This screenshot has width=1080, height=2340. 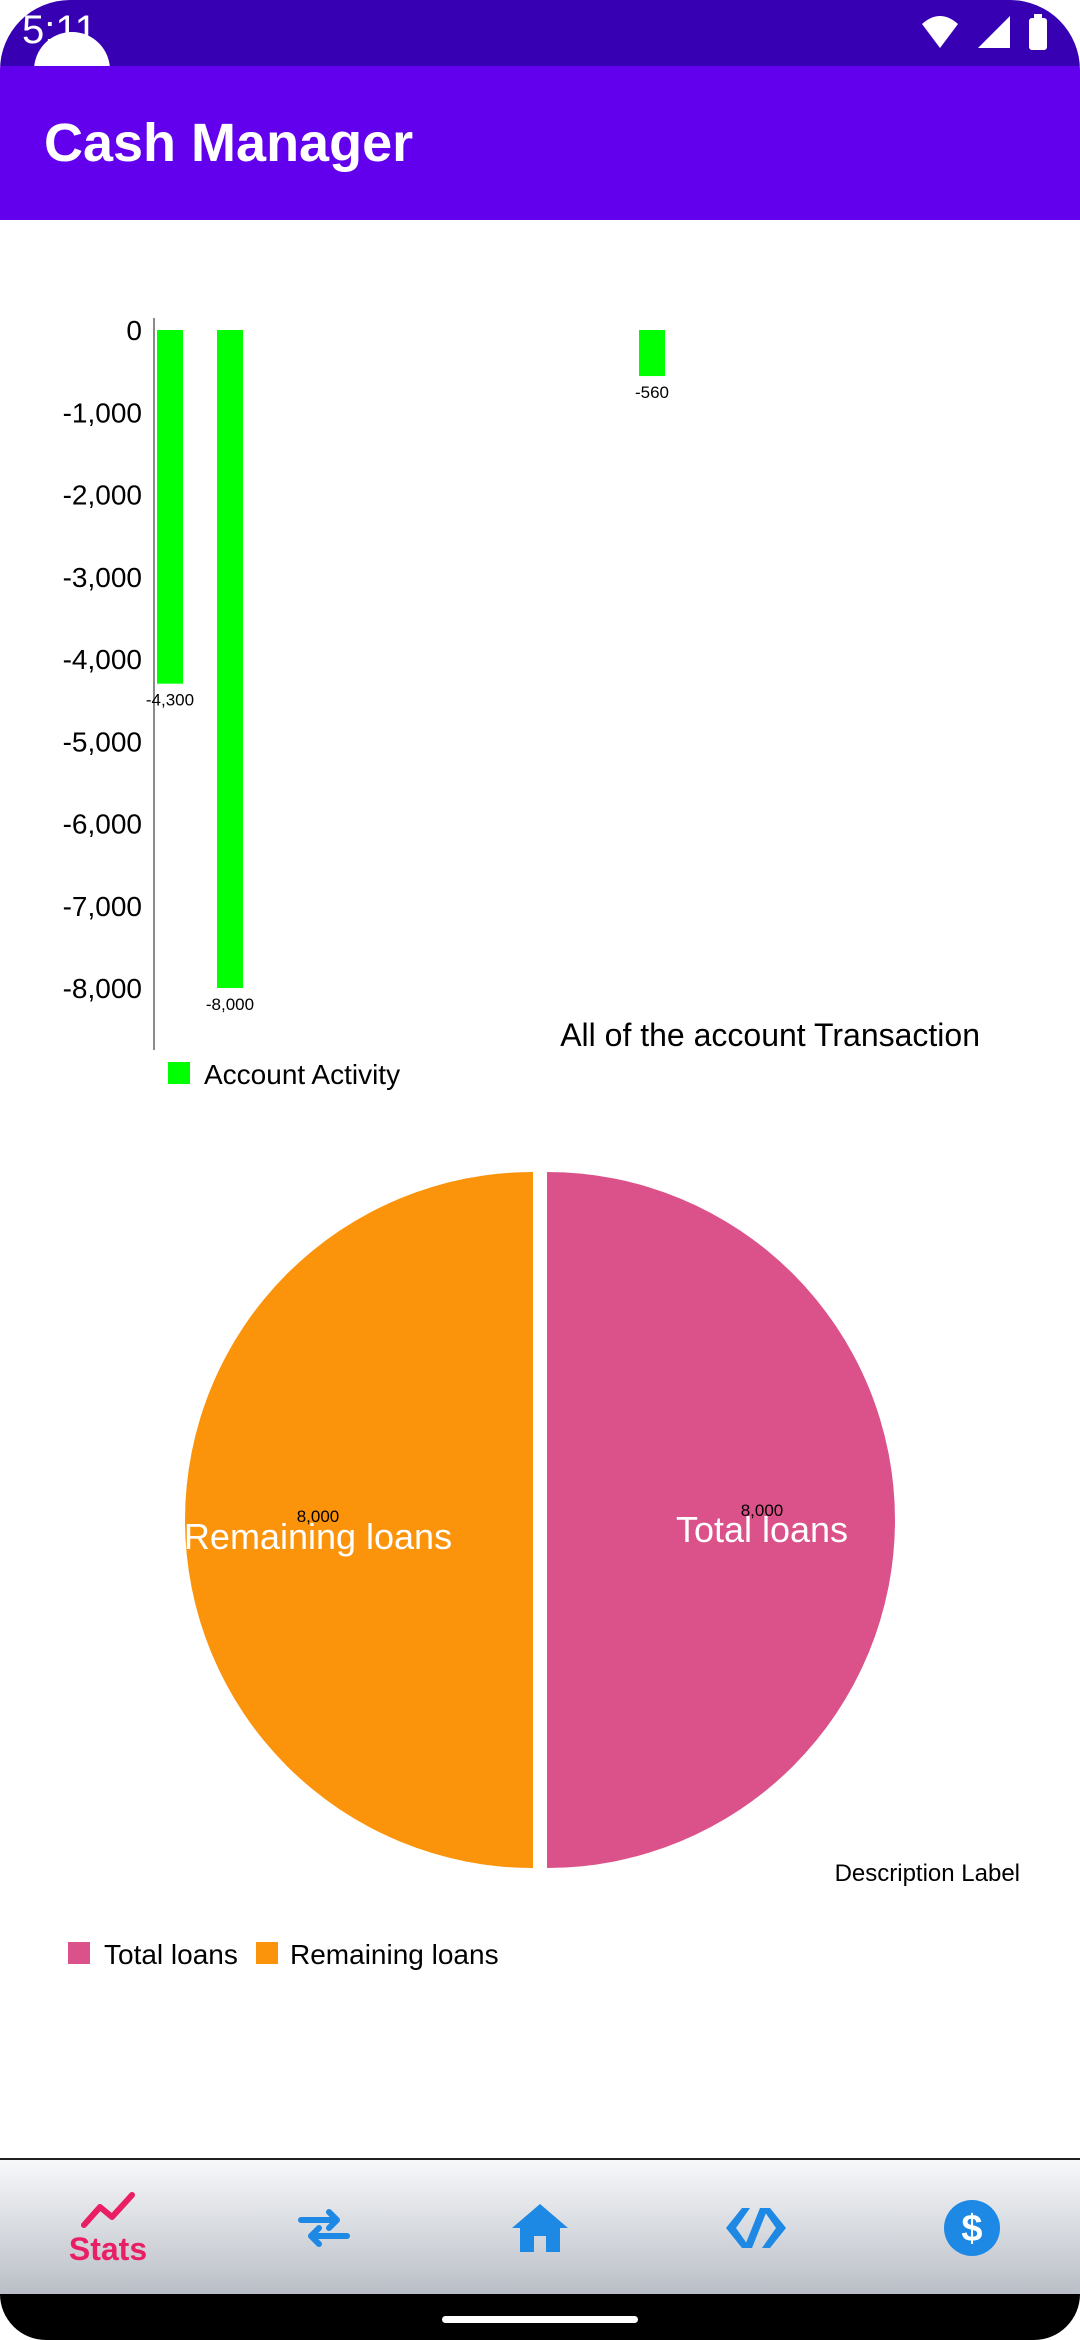 I want to click on nav-label-stats: Stats, so click(x=108, y=2248).